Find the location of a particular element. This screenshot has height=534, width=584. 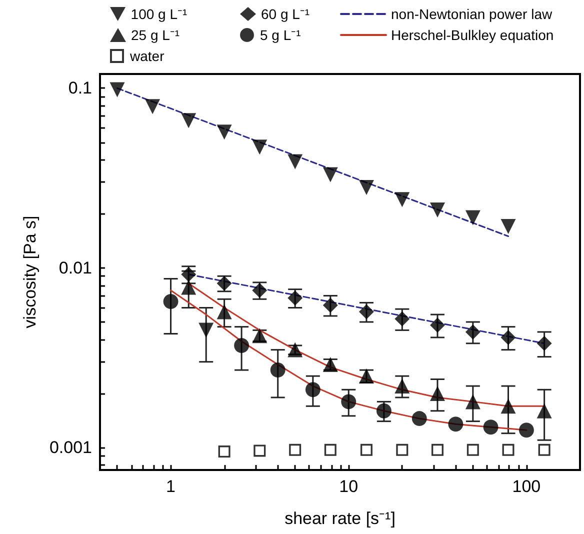

x-axis-title: shear rate [s⁻¹] is located at coordinates (340, 518).